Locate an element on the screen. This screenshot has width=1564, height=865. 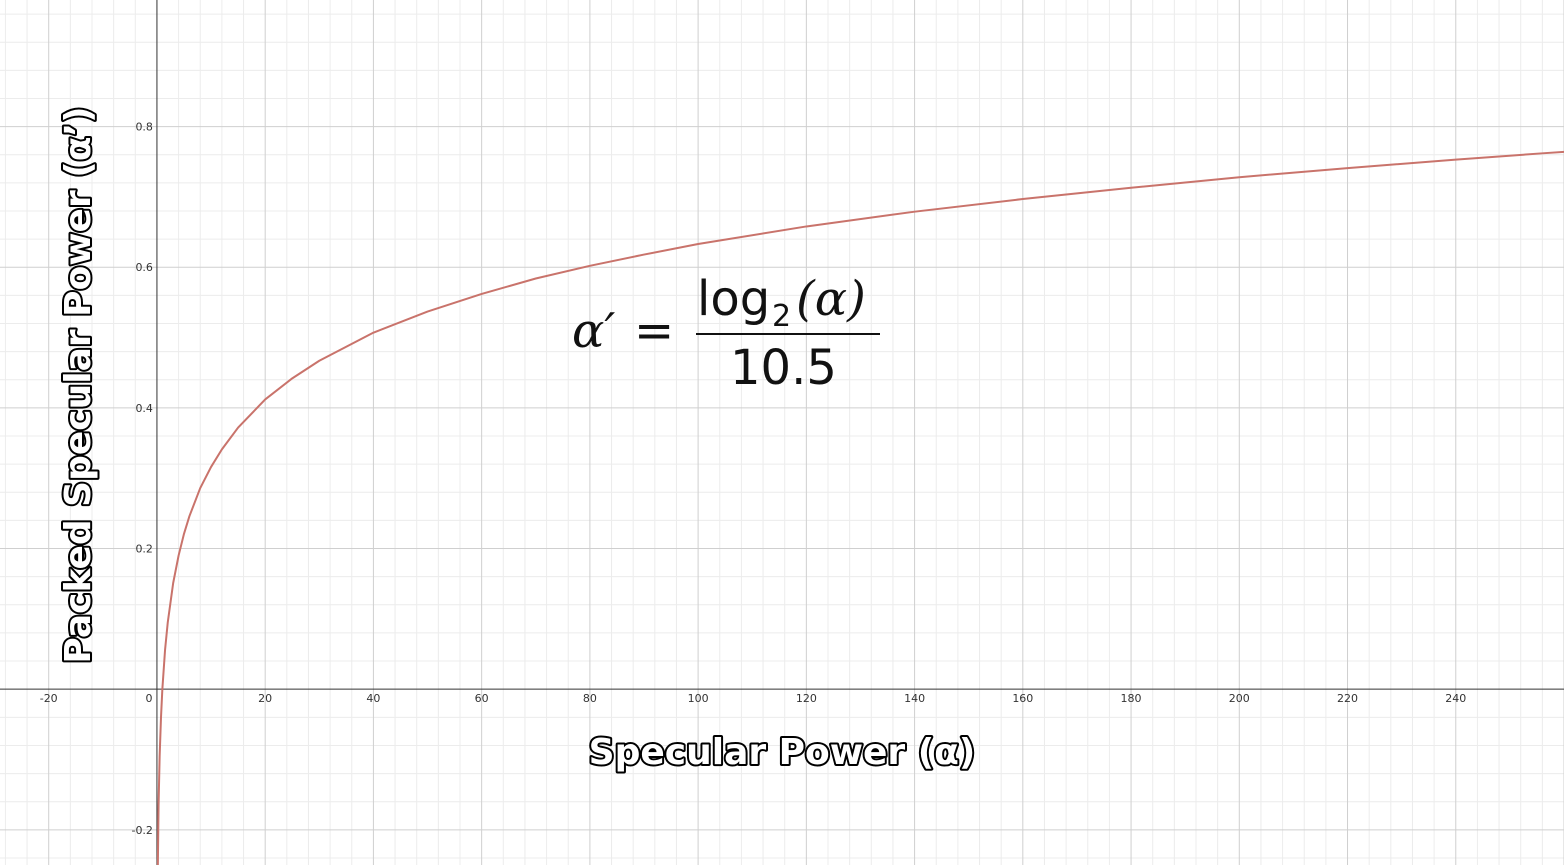
equation-denominator: 10.5 is located at coordinates (783, 368).